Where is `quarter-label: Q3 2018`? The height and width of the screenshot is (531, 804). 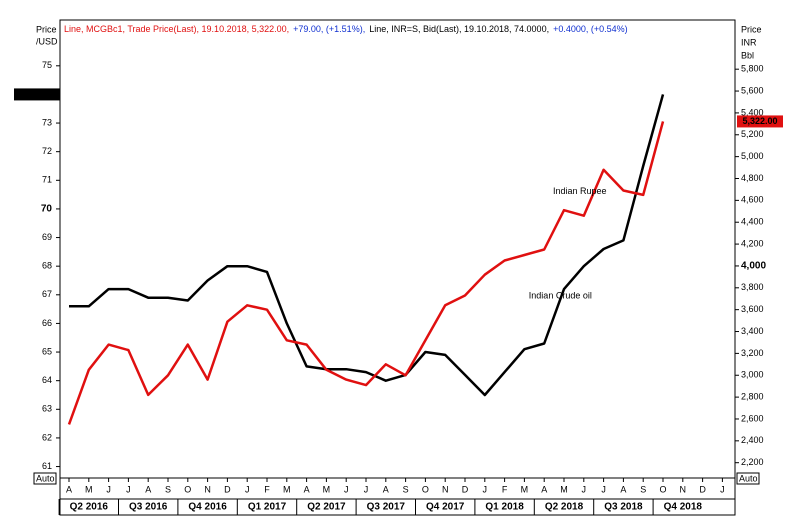 quarter-label: Q3 2018 is located at coordinates (623, 507).